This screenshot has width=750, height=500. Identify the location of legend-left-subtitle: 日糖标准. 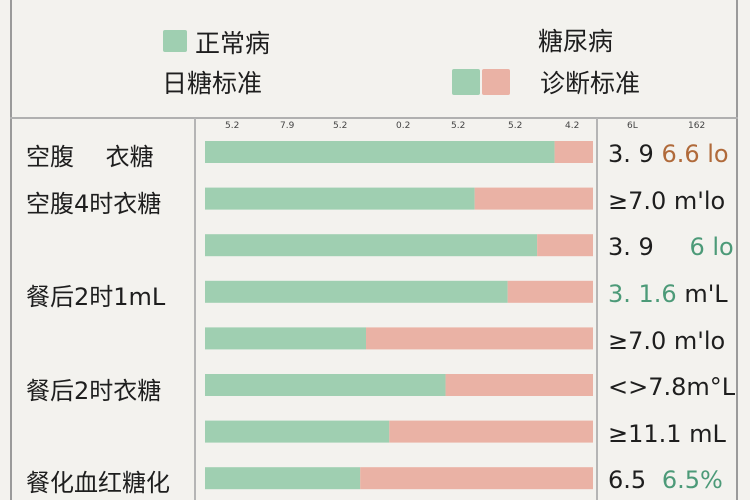
(212, 83).